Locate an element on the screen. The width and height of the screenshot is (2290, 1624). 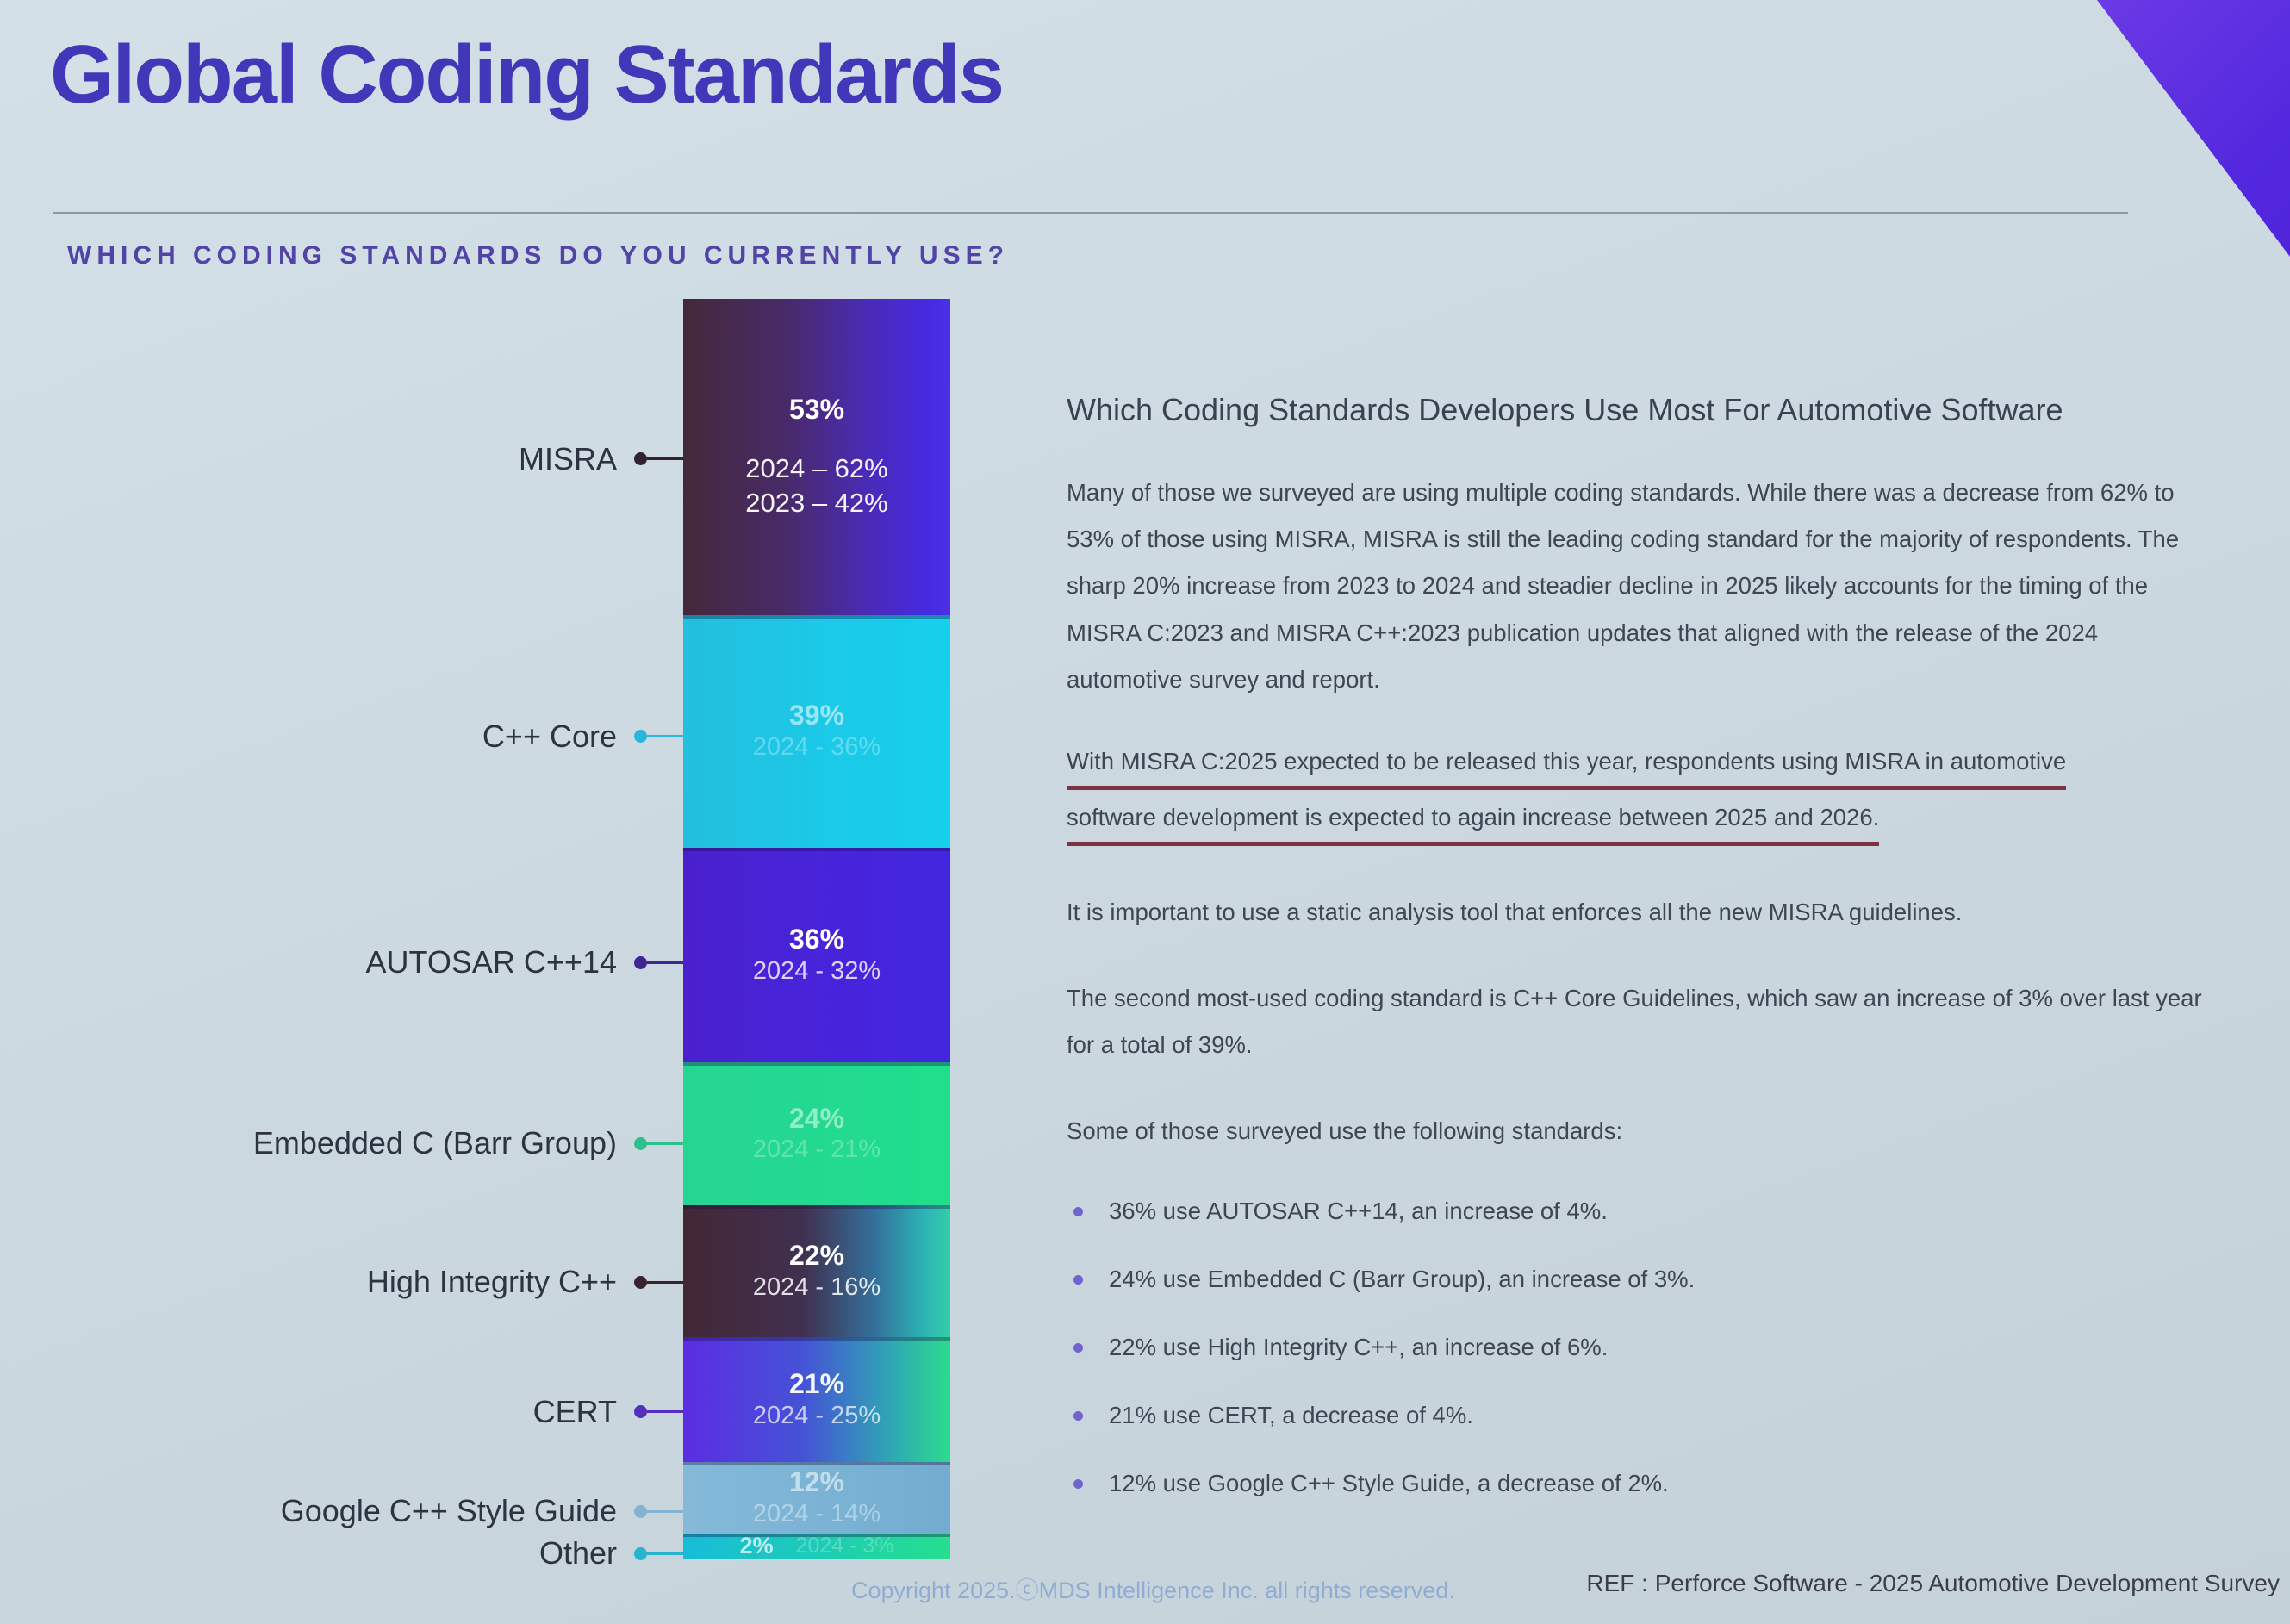
segment-prior-years: 2024 - 32% is located at coordinates (816, 971).